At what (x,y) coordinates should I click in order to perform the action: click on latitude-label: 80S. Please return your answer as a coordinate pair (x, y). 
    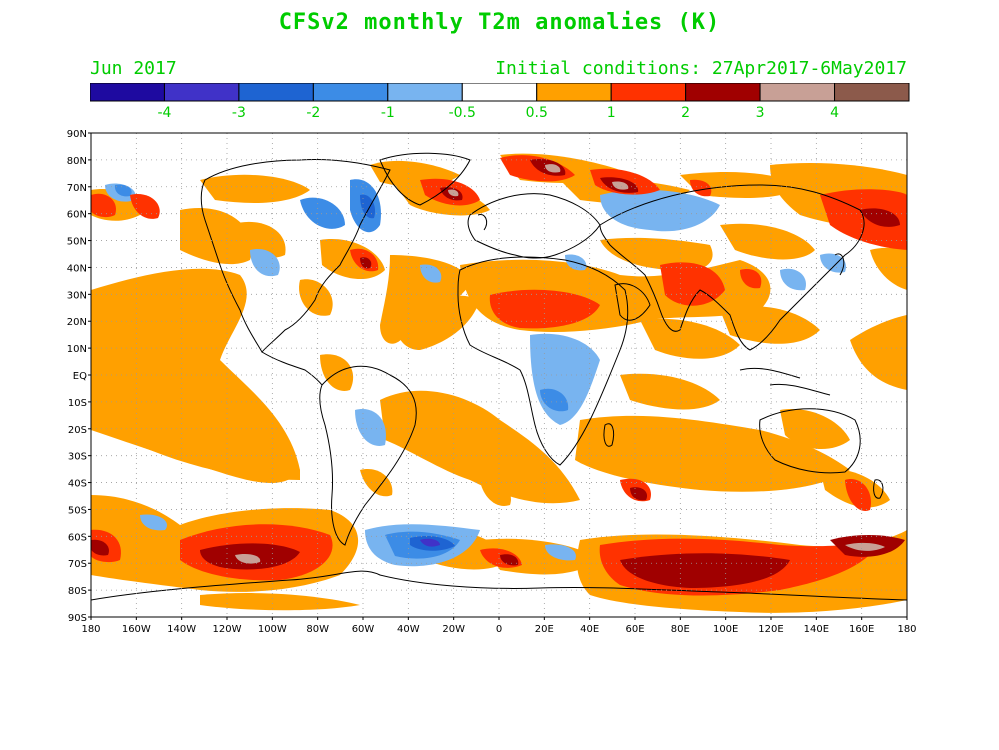
    Looking at the image, I should click on (77, 591).